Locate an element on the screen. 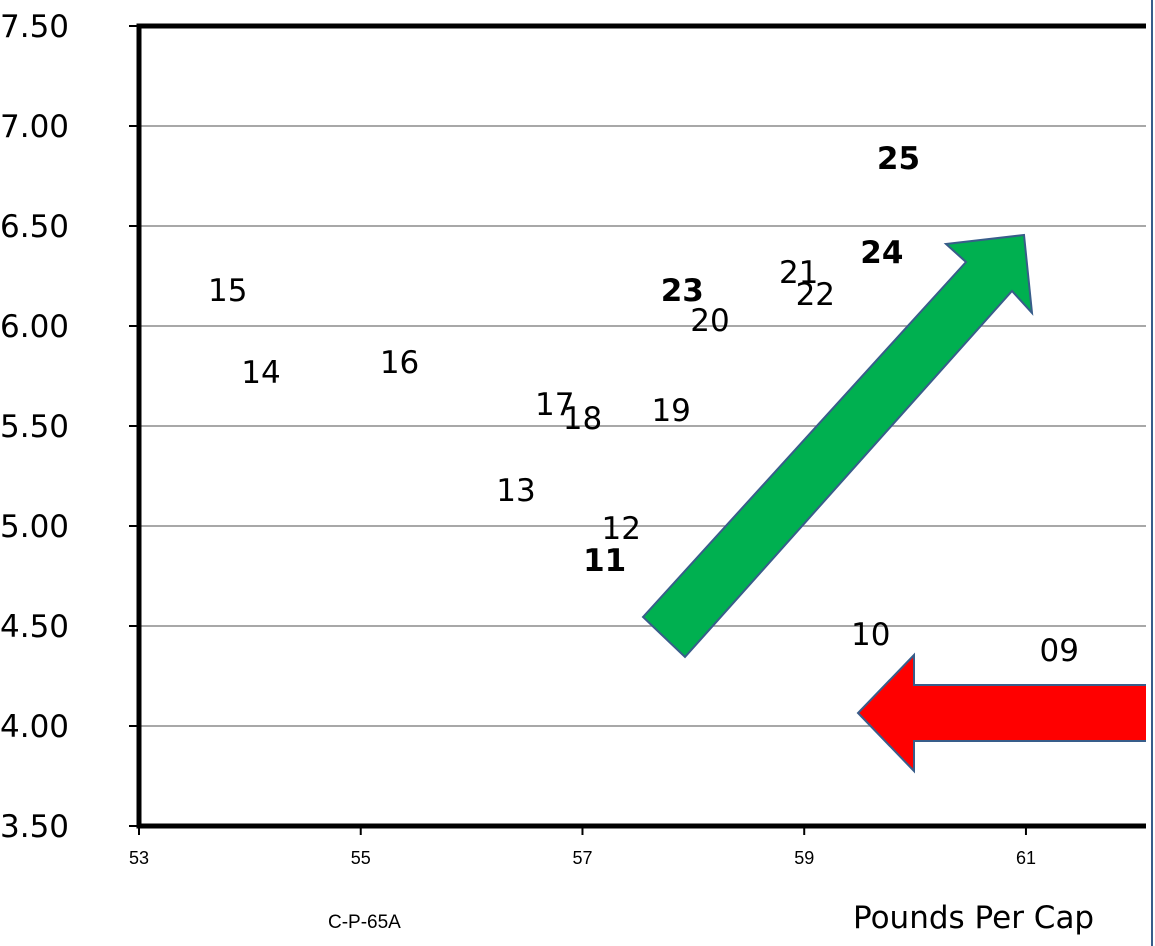 This screenshot has height=946, width=1155. y-tick-label: 7.50 is located at coordinates (34, 27).